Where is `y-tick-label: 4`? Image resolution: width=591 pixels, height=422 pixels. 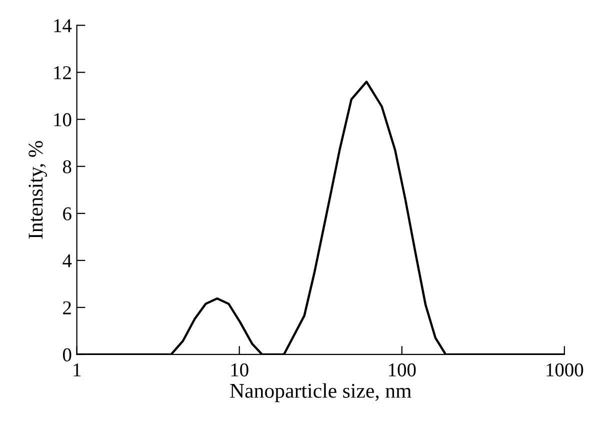
y-tick-label: 4 is located at coordinates (67, 261).